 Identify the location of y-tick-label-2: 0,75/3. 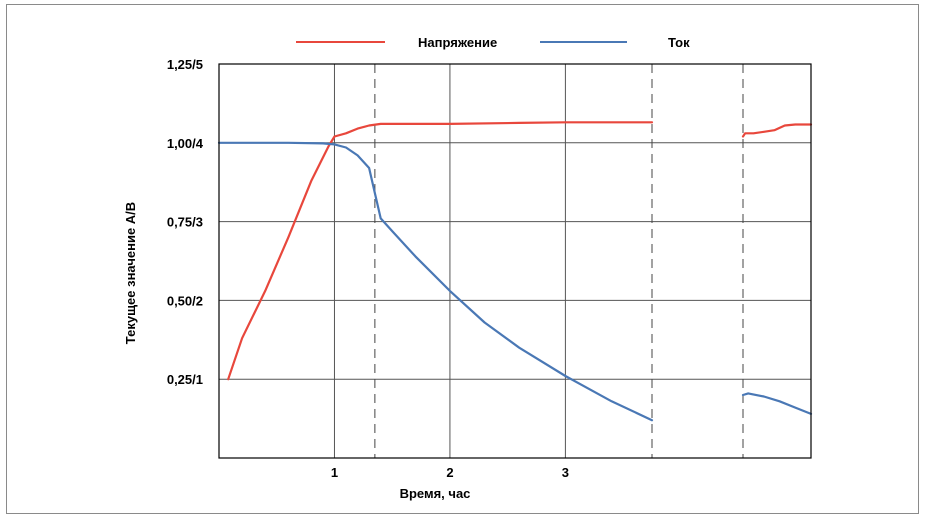
(185, 222).